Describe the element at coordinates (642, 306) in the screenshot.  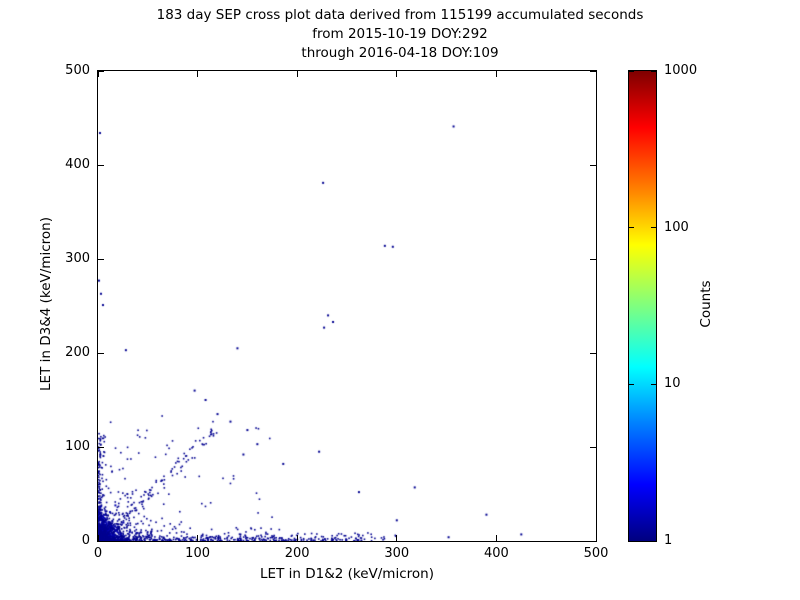
I see `colorbar` at that location.